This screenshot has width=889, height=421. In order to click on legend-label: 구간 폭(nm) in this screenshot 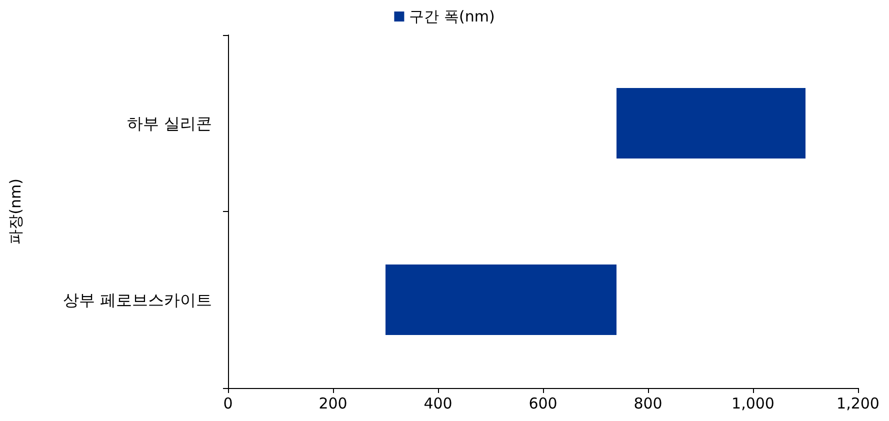, I will do `click(452, 17)`.